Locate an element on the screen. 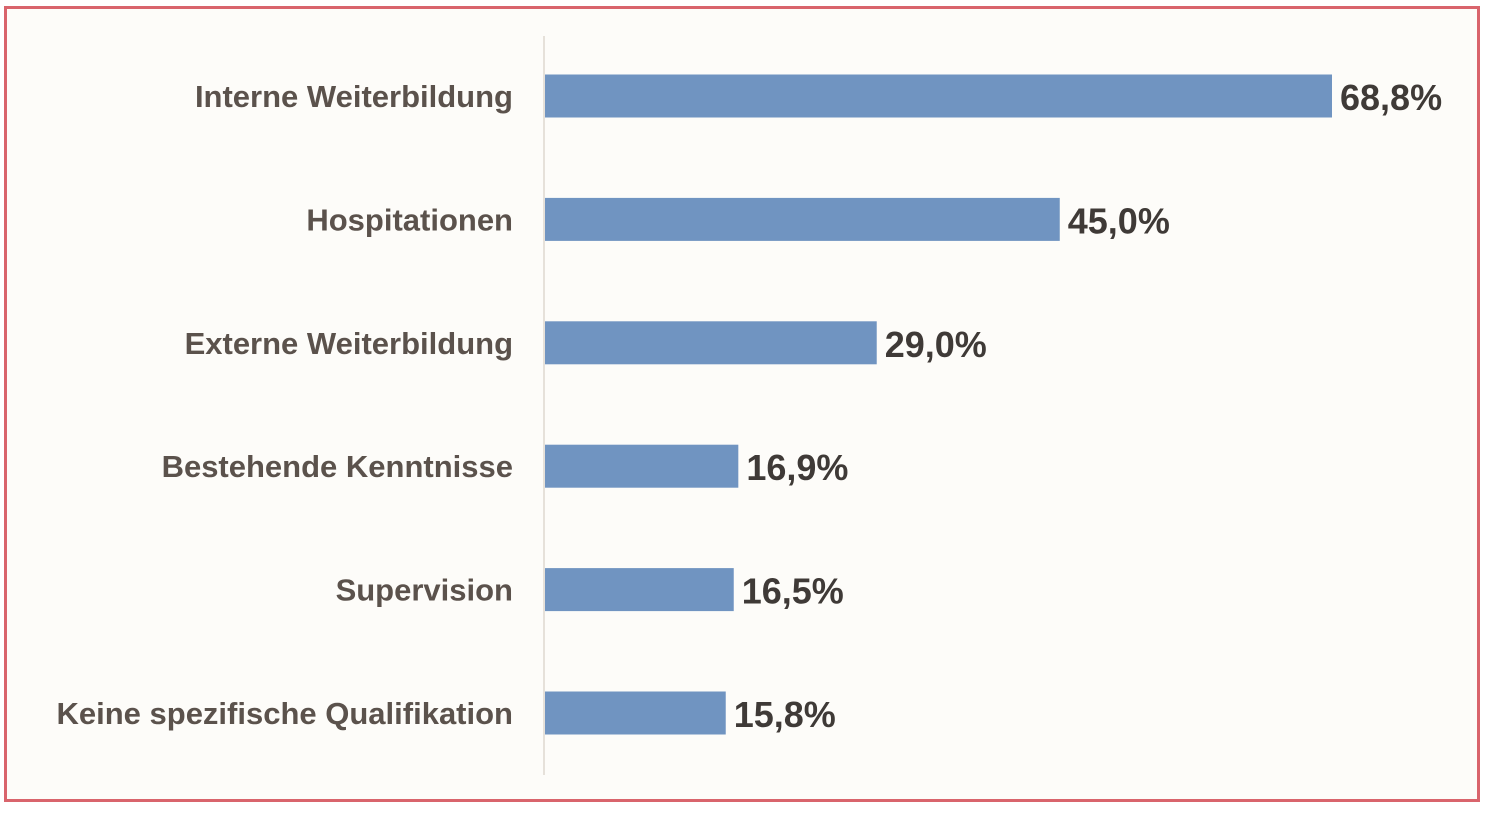 The width and height of the screenshot is (1489, 813). category-label: Bestehende Kenntnisse is located at coordinates (337, 466).